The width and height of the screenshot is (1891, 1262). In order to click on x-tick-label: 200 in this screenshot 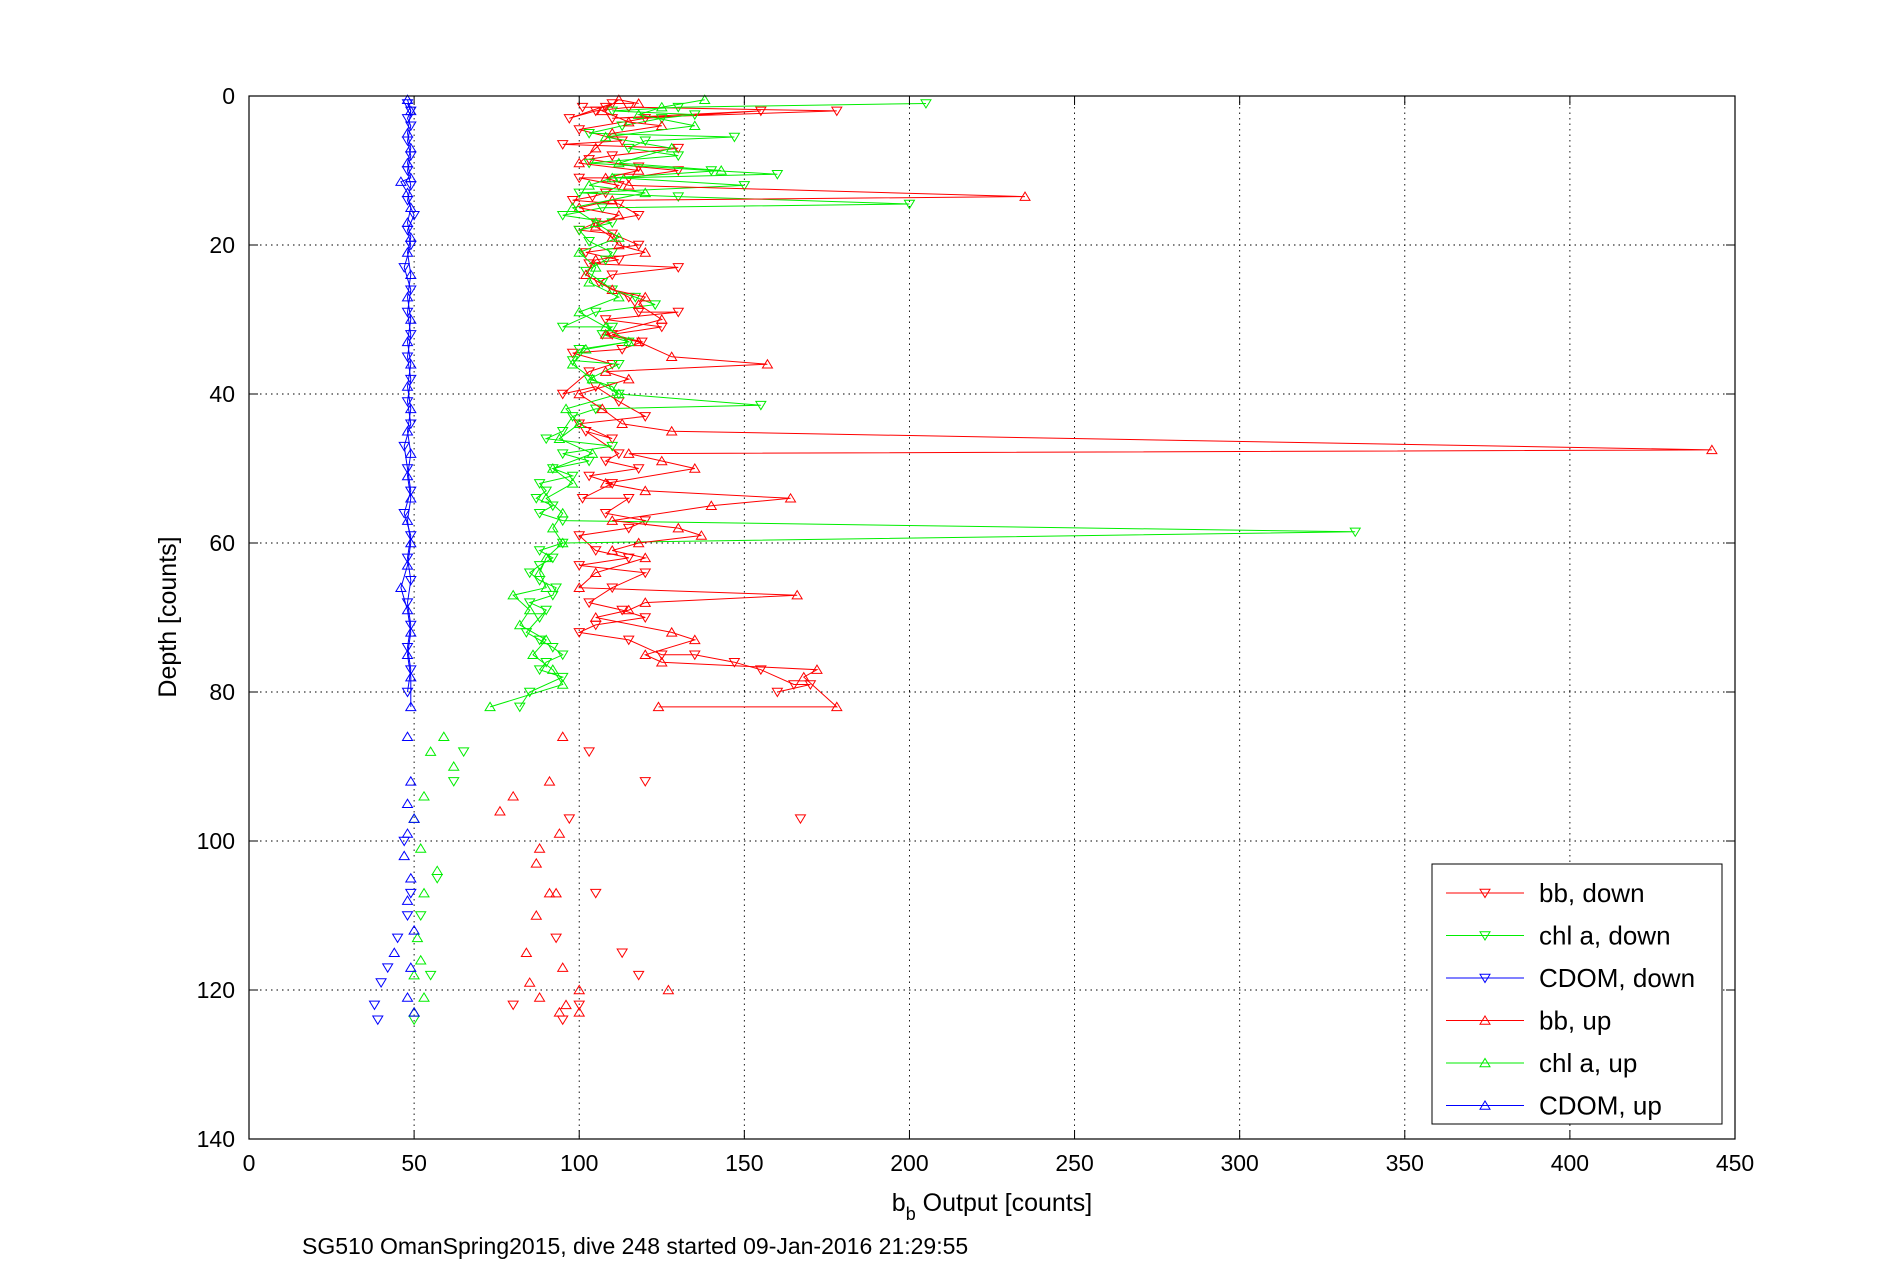, I will do `click(909, 1163)`.